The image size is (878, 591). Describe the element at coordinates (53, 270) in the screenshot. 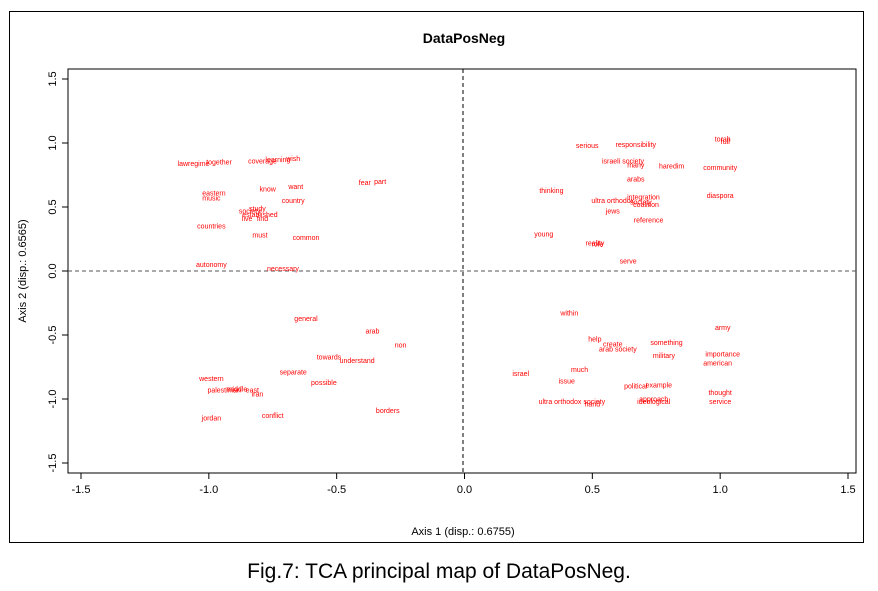

I see `y-tick-label: 0.0` at that location.